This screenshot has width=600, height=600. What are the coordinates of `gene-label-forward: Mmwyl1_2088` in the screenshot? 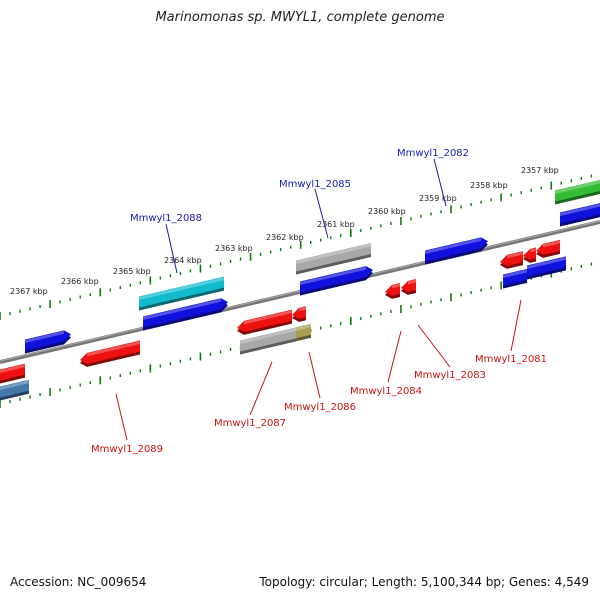 It's located at (166, 218).